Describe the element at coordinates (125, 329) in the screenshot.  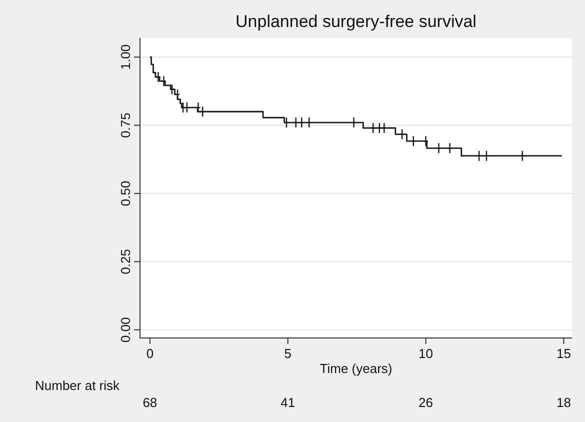
I see `y-tick-label: 0.00` at that location.